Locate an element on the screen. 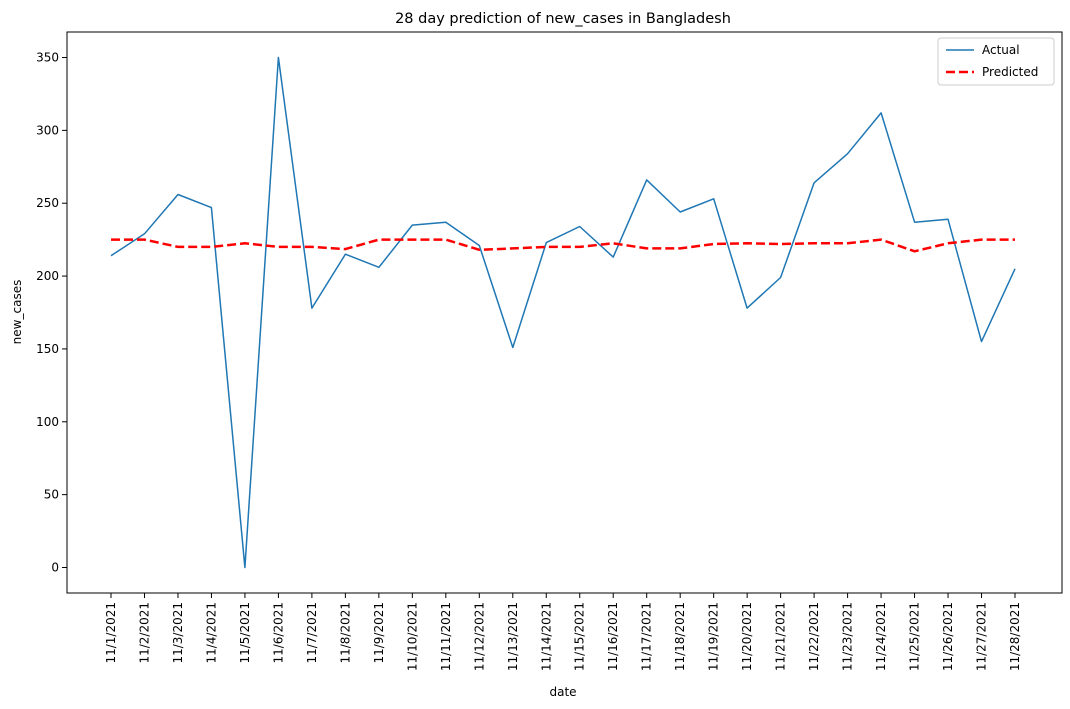 The width and height of the screenshot is (1070, 709). x-tick-label: 11/23/2021 is located at coordinates (848, 636).